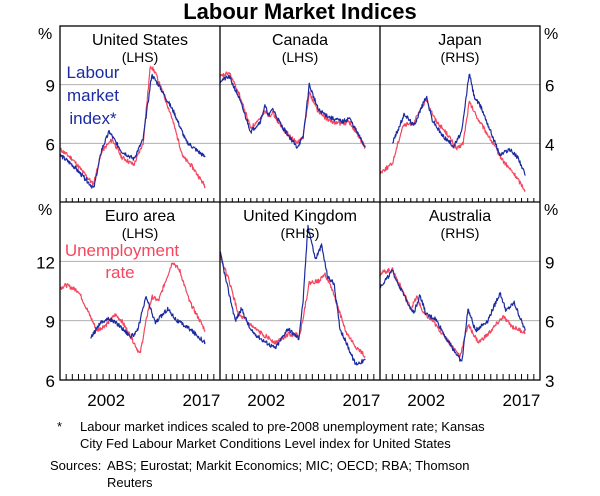 This screenshot has width=600, height=496. I want to click on y-tick-label-left: 12, so click(45, 262).